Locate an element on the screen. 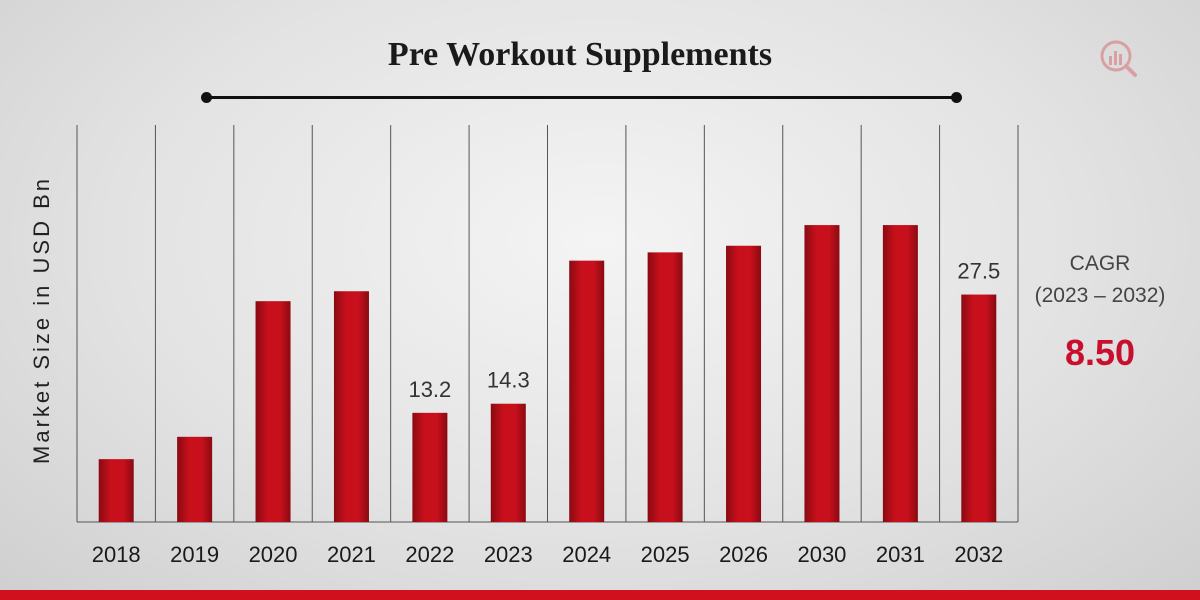 This screenshot has height=600, width=1200. bar-2024 is located at coordinates (587, 391).